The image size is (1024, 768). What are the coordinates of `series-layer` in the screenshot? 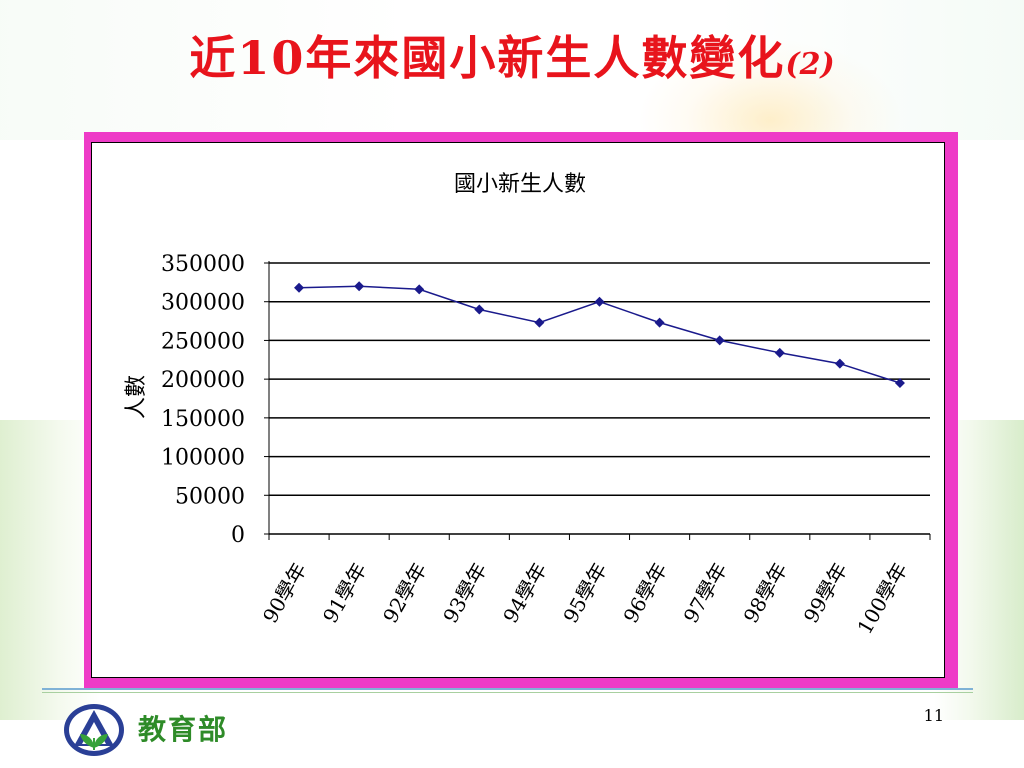 It's located at (599, 335).